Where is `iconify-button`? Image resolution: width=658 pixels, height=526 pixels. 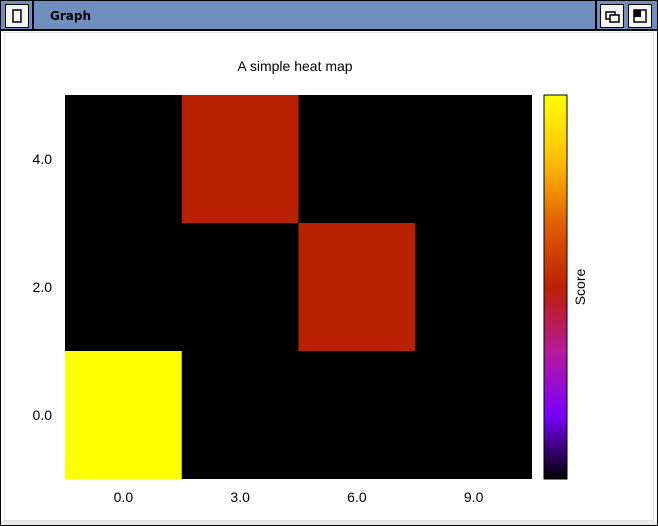
iconify-button is located at coordinates (612, 16).